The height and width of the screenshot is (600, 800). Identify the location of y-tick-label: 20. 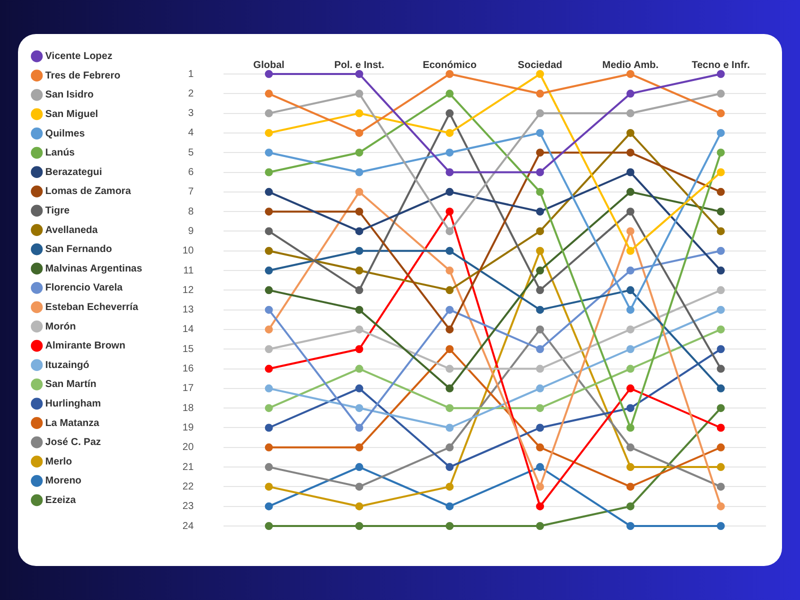
(188, 448).